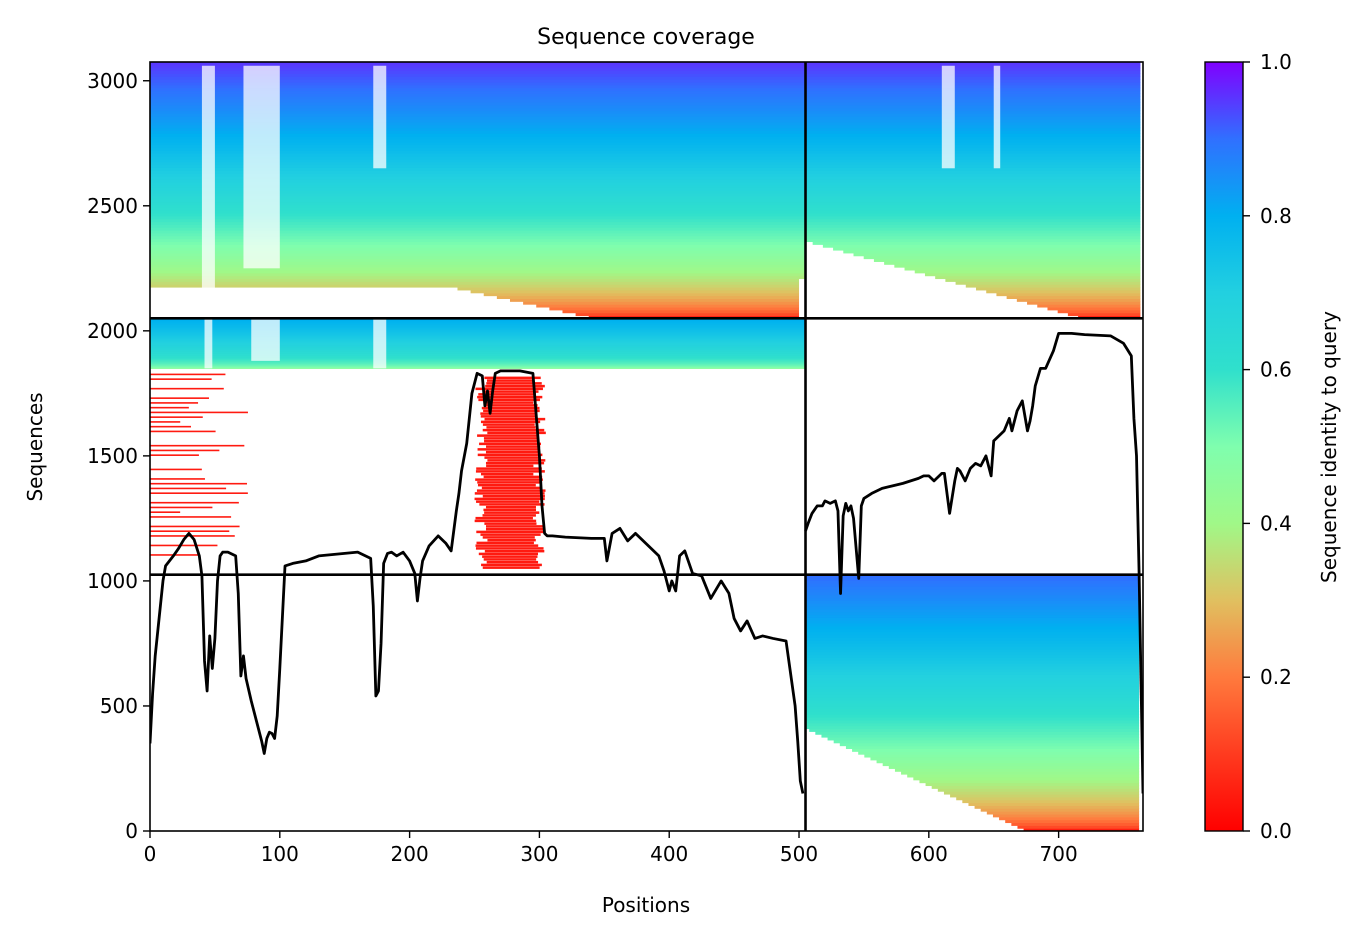 The height and width of the screenshot is (939, 1364). What do you see at coordinates (1276, 677) in the screenshot?
I see `colorbar-tick-label: 0.2` at bounding box center [1276, 677].